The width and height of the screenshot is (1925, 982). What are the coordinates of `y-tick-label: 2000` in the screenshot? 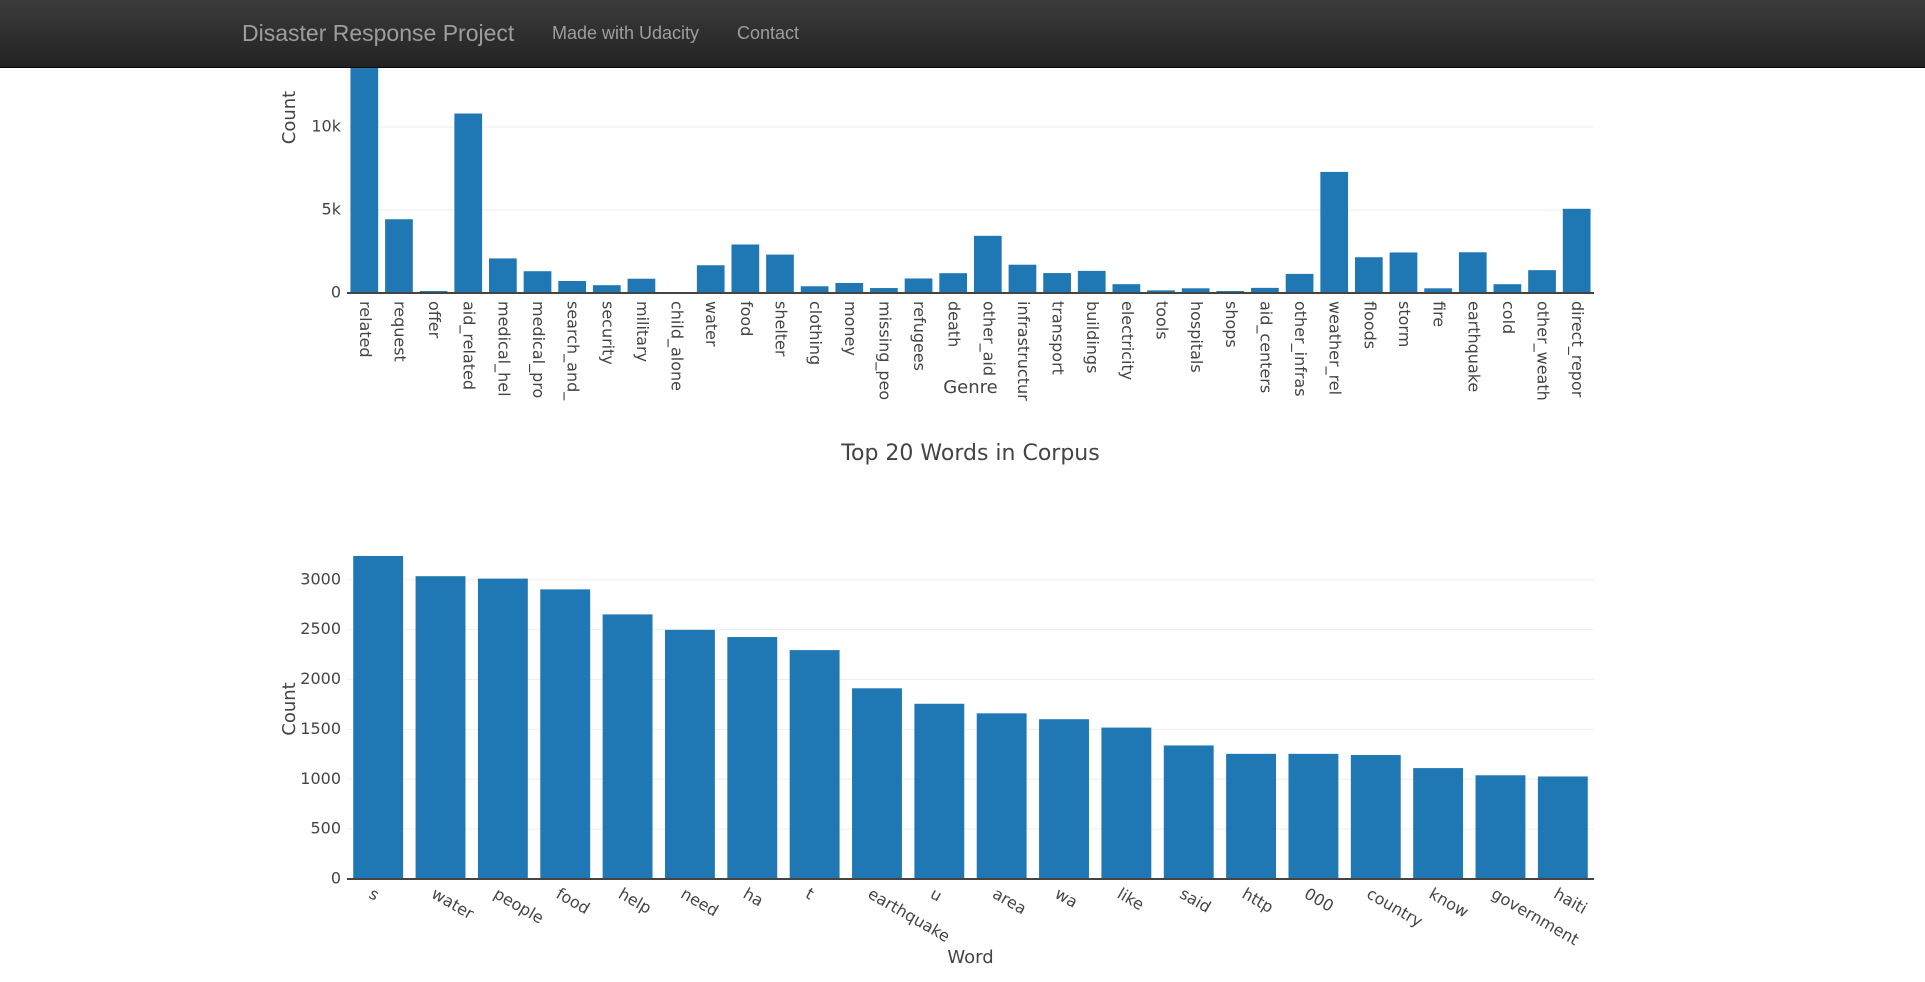 It's located at (320, 678).